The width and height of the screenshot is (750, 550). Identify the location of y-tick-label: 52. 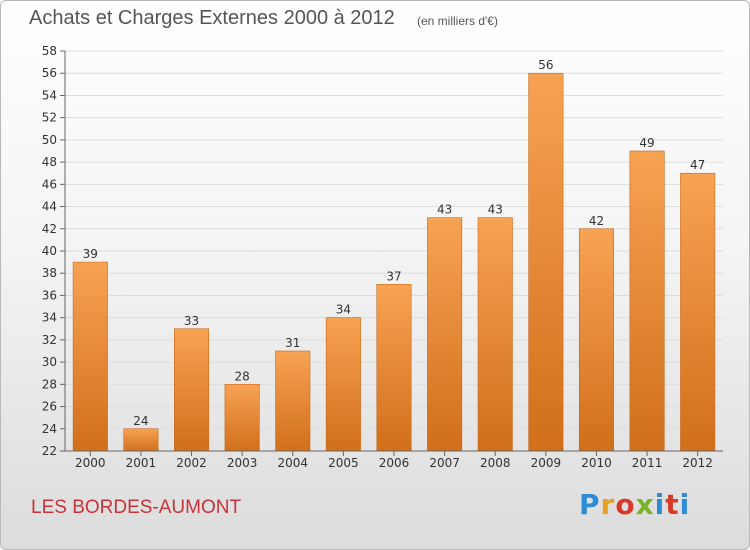
(49, 118).